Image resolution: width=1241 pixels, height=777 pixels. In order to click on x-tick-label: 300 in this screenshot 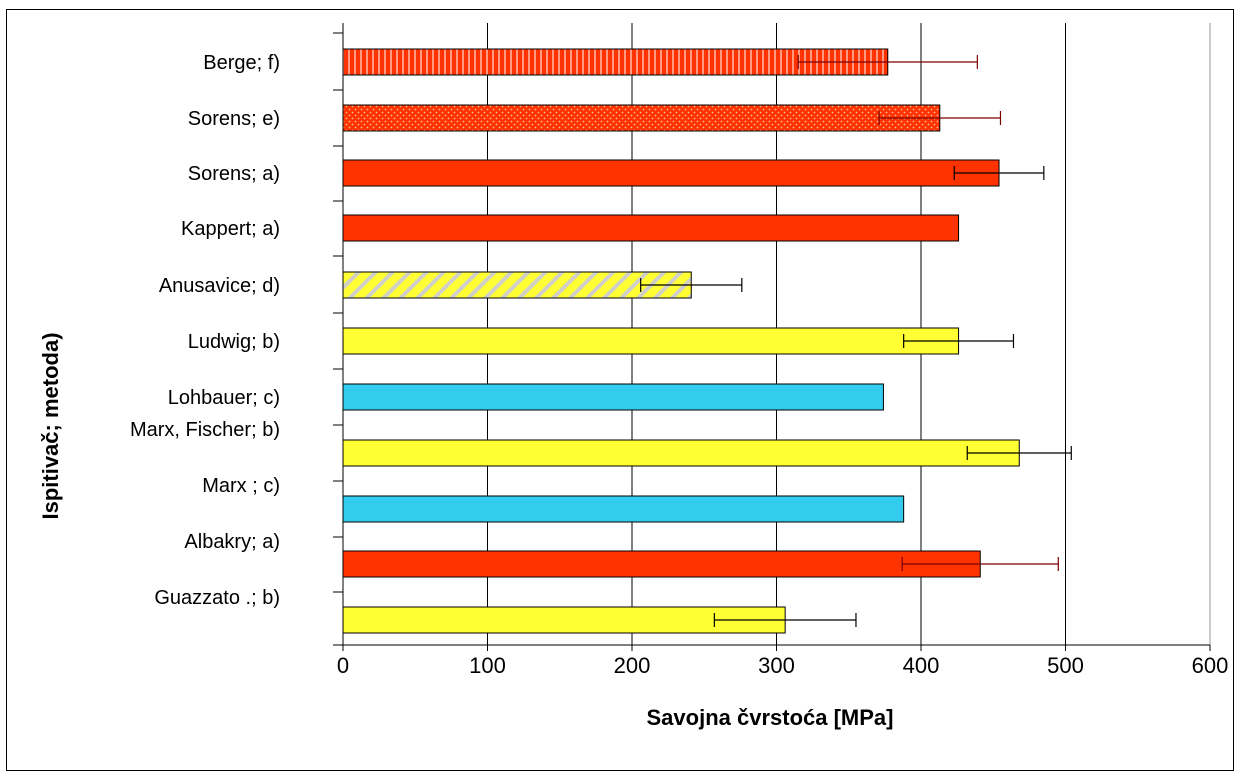, I will do `click(776, 665)`.